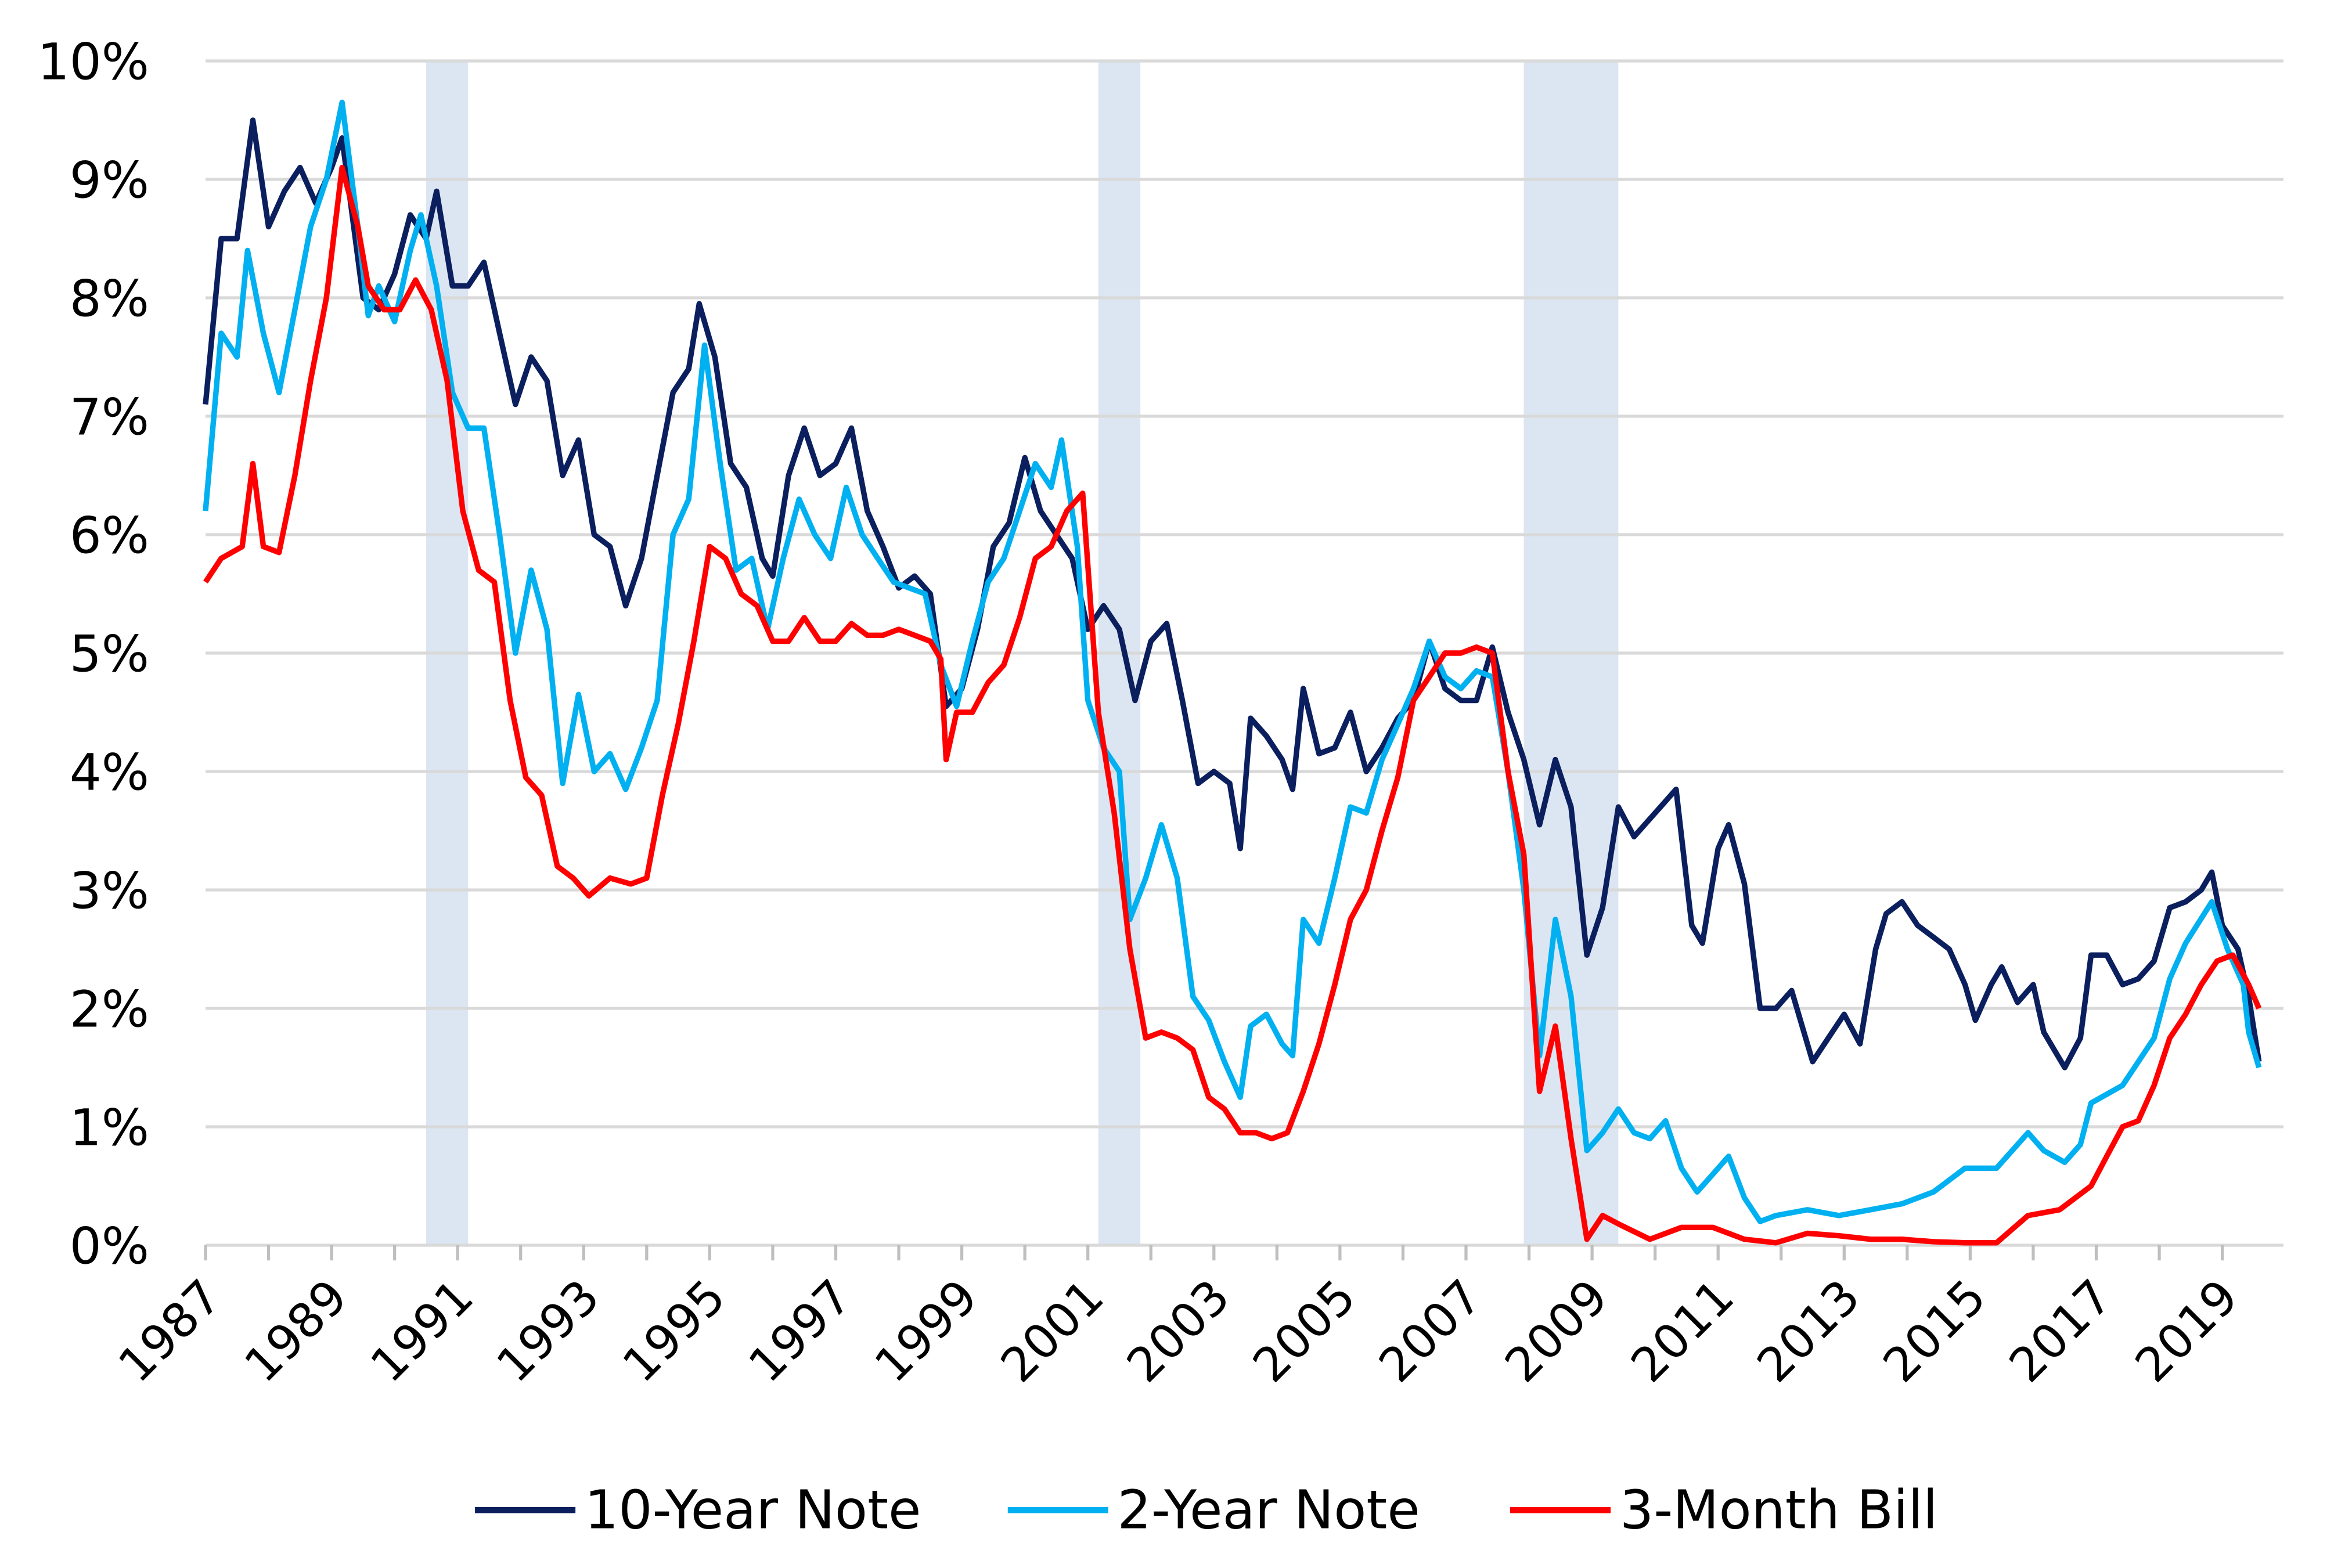 Image resolution: width=2352 pixels, height=1568 pixels. I want to click on x-tick-label: 1995, so click(675, 1332).